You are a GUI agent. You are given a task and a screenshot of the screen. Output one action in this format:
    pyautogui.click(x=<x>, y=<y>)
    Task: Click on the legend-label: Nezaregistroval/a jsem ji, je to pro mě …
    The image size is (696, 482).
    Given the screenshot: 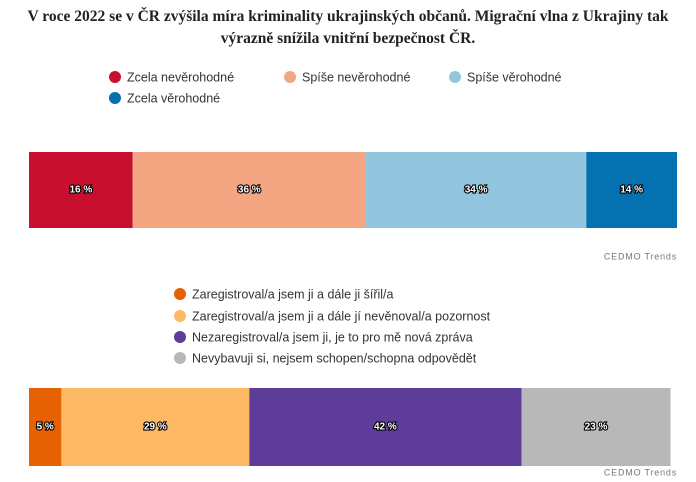 What is the action you would take?
    pyautogui.click(x=332, y=337)
    